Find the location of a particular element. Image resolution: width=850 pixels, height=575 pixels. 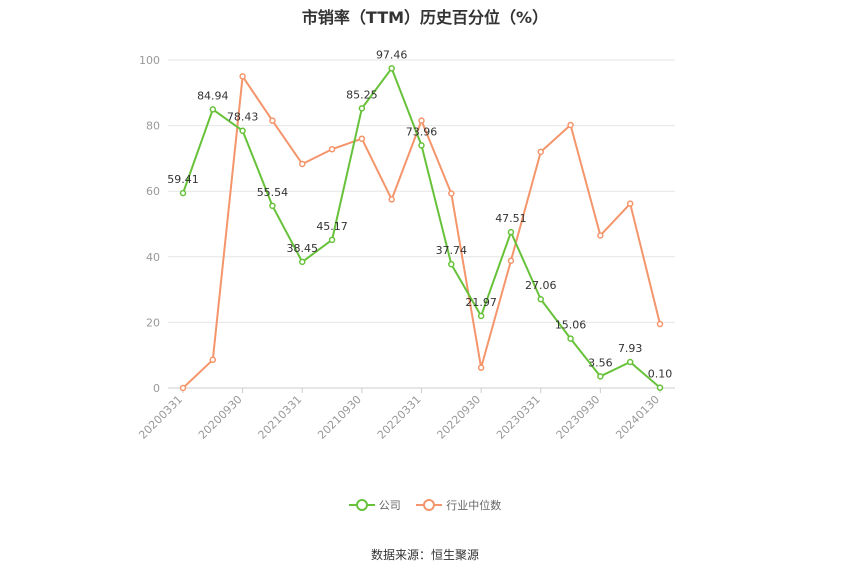

legend-item-company: 公司 is located at coordinates (374, 505).